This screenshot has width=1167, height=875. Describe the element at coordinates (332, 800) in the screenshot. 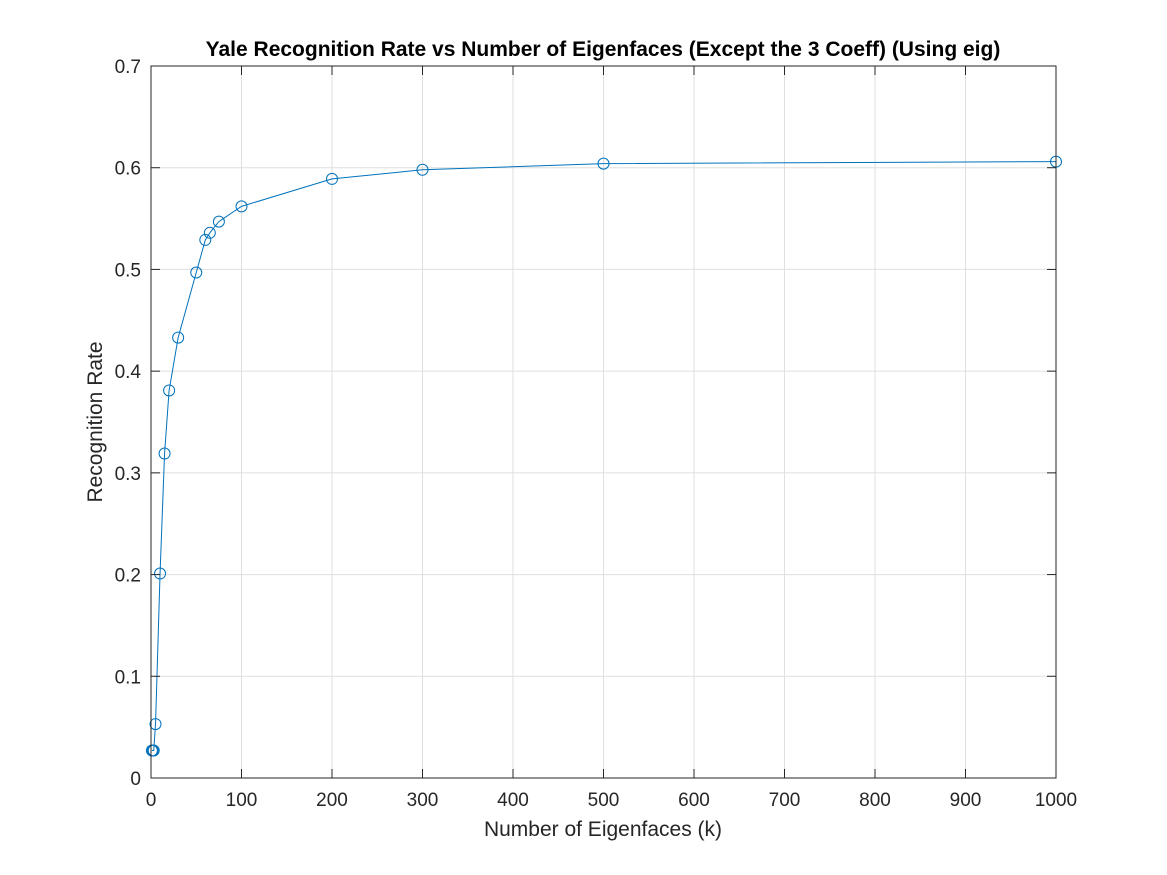

I see `x-tick-label: 200` at that location.